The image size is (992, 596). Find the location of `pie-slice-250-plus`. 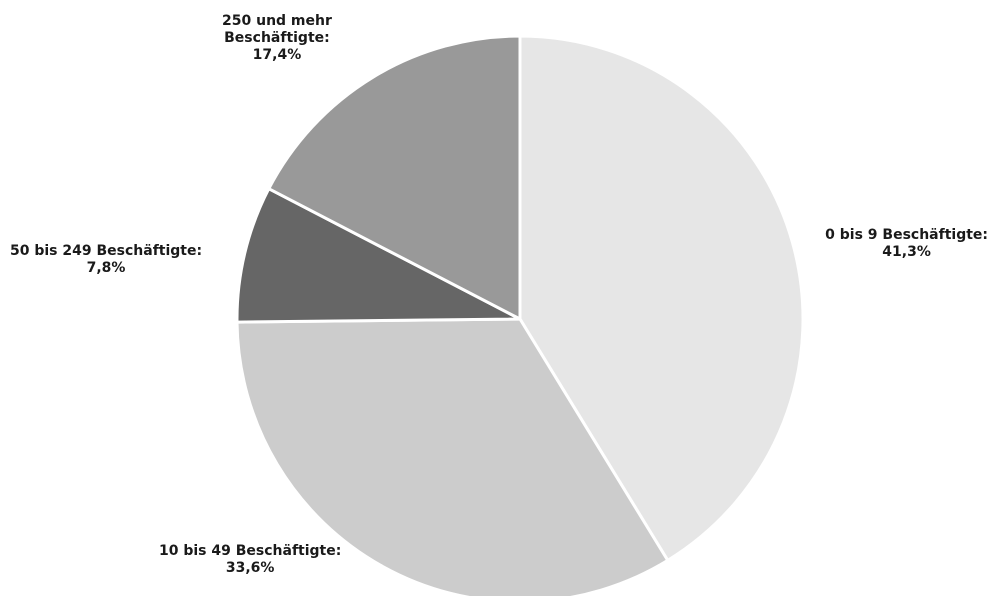

pie-slice-250-plus is located at coordinates (394, 177).